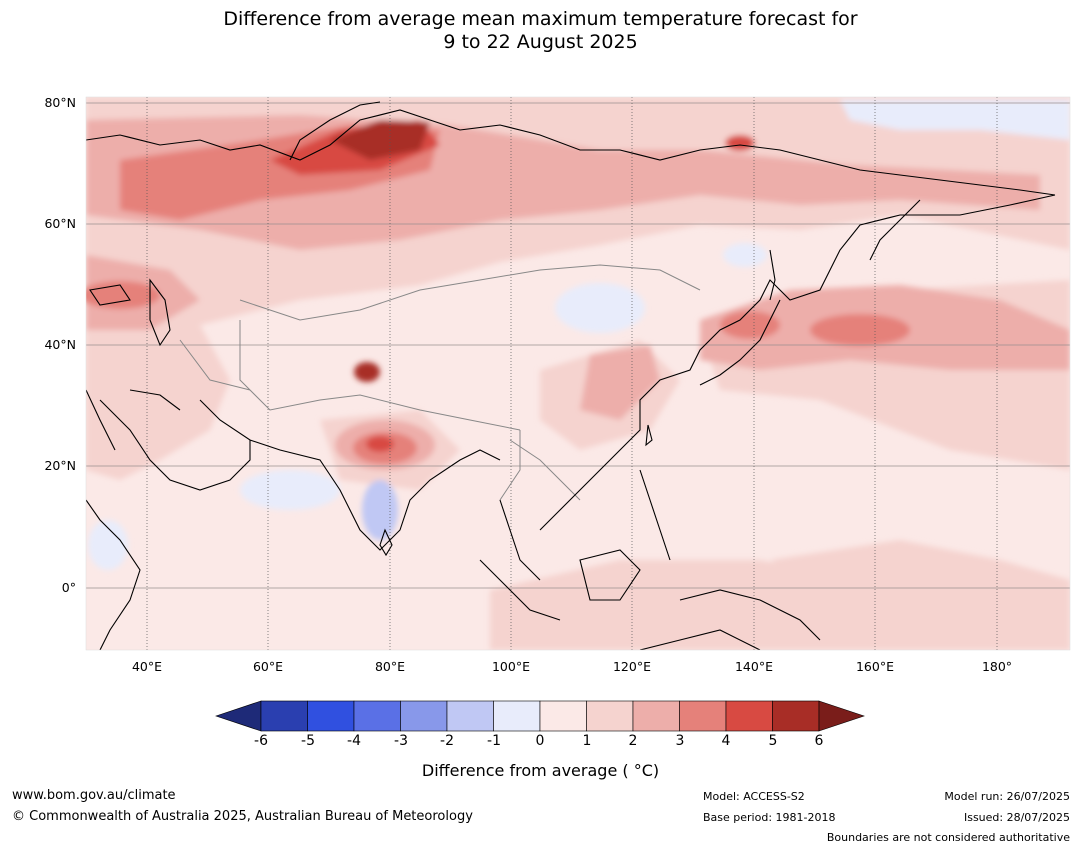  What do you see at coordinates (540, 741) in the screenshot?
I see `colorbar-tick: 0` at bounding box center [540, 741].